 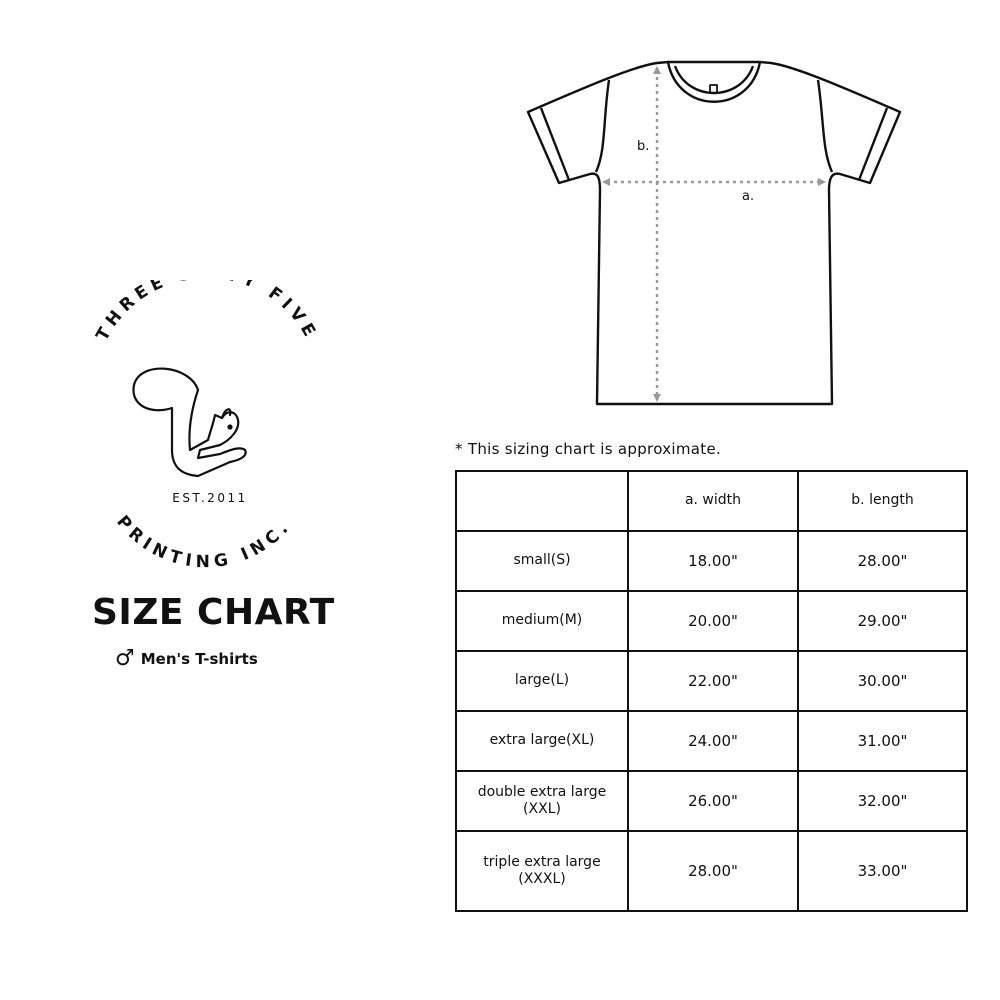 I want to click on svg-text: PRINTING INC., so click(x=203, y=541).